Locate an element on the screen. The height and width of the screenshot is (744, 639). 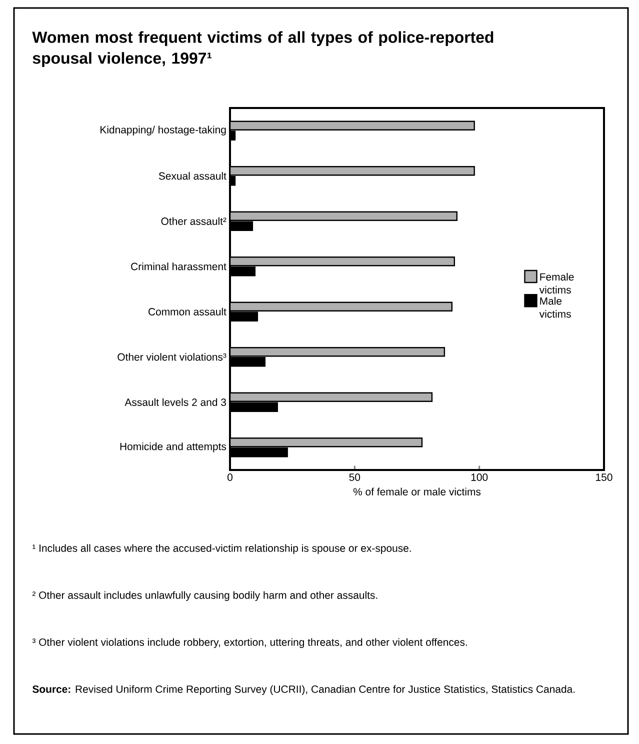
x-axis-title: % of female or male victims is located at coordinates (417, 492).